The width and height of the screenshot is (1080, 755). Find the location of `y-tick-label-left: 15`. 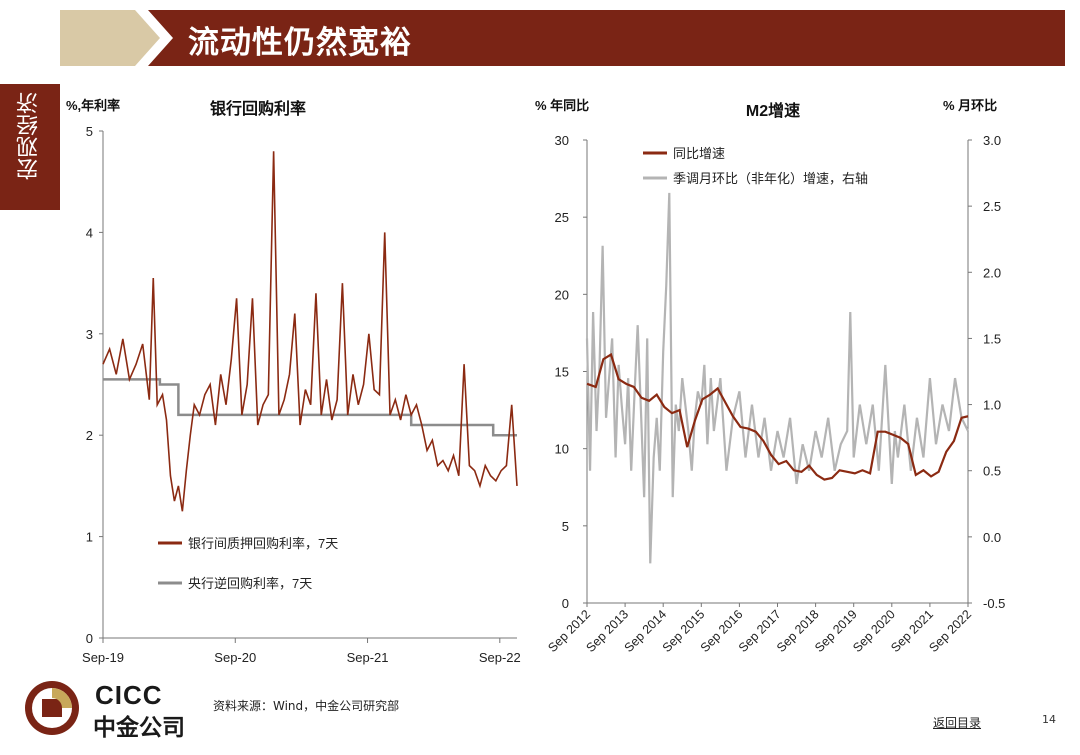

y-tick-label-left: 15 is located at coordinates (562, 372).